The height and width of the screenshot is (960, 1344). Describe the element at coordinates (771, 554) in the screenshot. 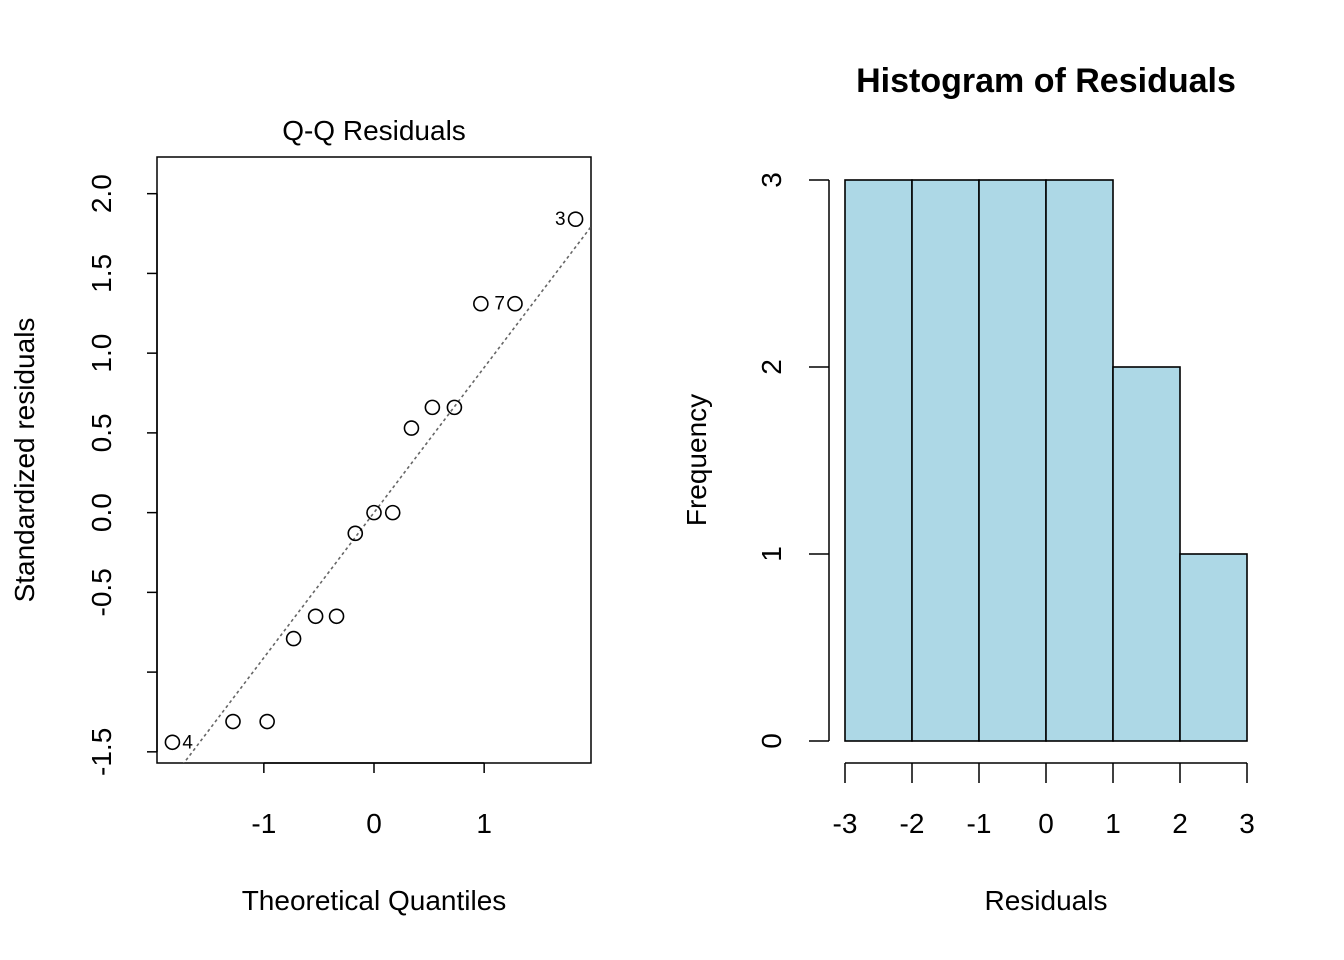

I see `hist-y-tick-label: 1` at that location.